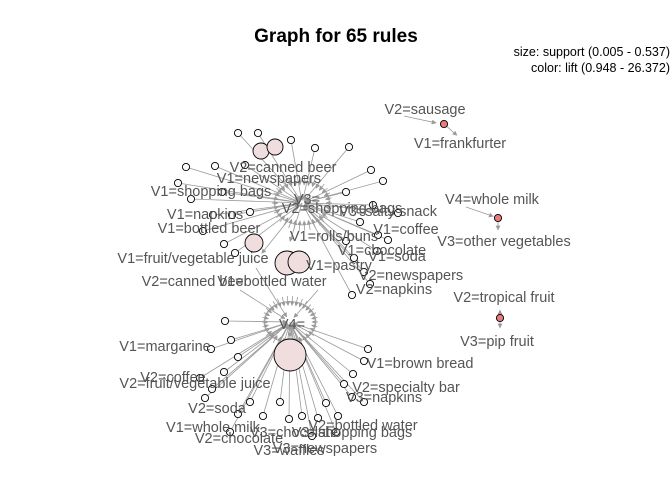  I want to click on label-v3-chocolate: V3=chocolate, so click(294, 433).